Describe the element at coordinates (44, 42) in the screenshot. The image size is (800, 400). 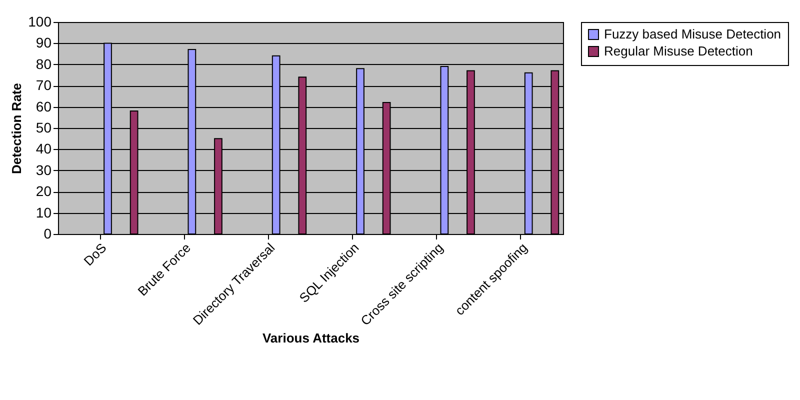
I see `y-tick-label: 90` at that location.